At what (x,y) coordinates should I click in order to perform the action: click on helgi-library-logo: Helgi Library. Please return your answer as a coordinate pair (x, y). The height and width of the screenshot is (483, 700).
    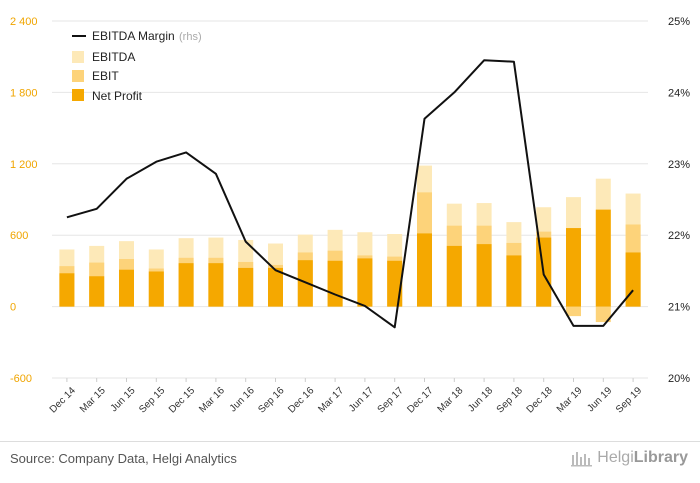
    Looking at the image, I should click on (629, 458).